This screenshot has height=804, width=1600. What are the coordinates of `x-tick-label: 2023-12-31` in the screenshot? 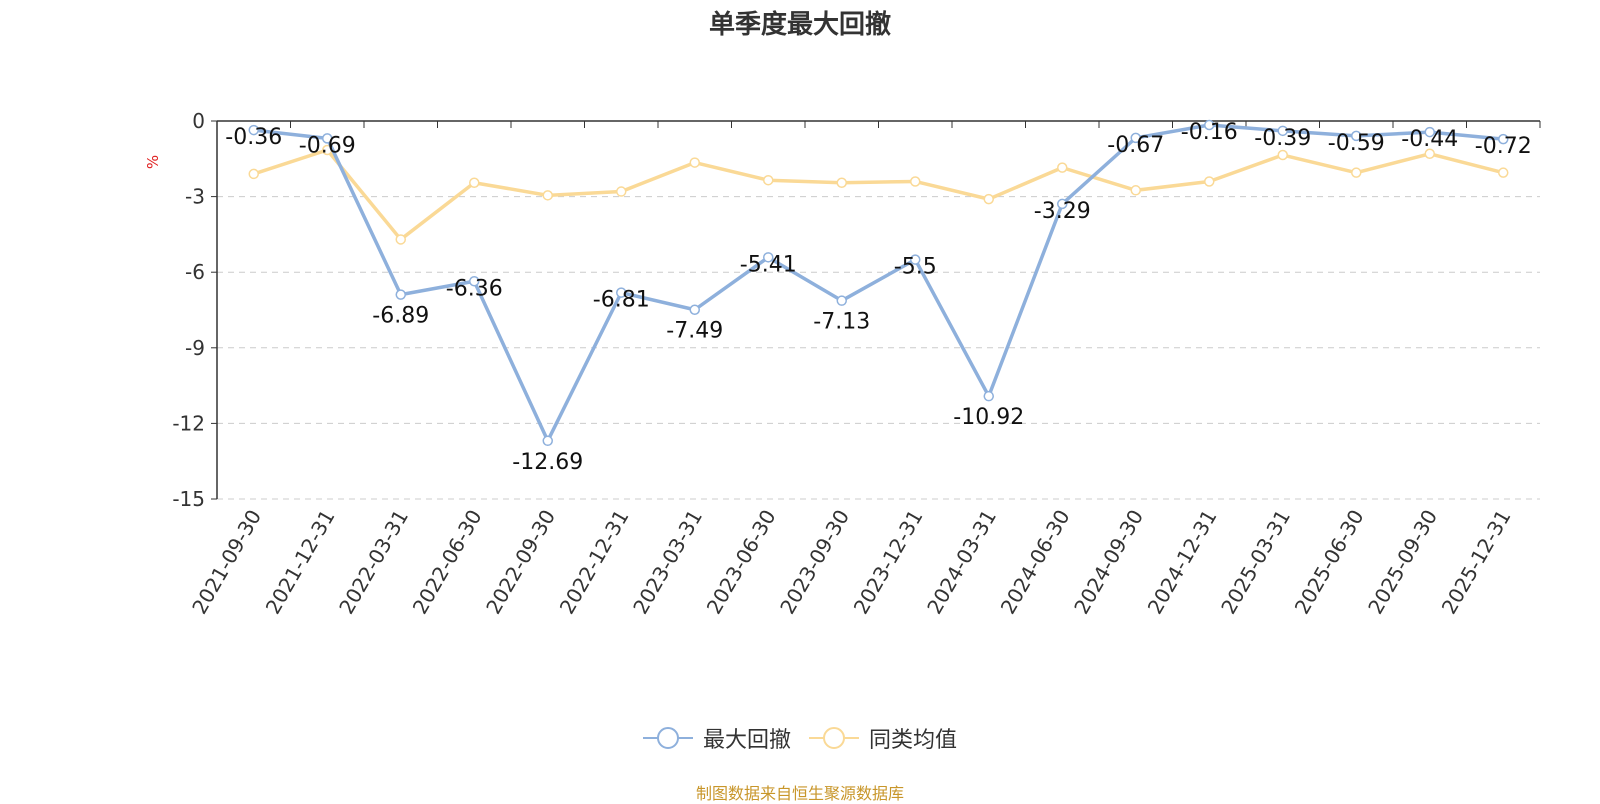 It's located at (888, 562).